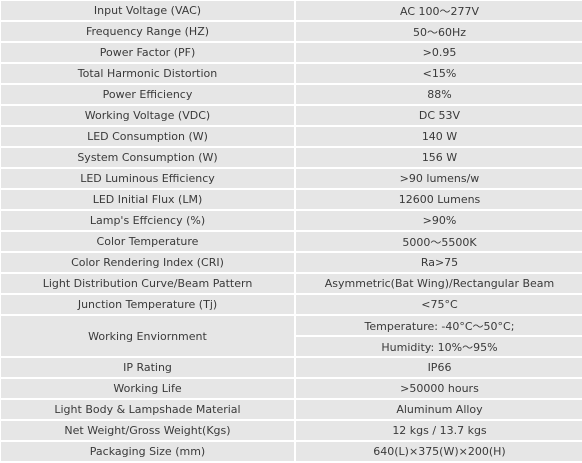 The image size is (582, 463). I want to click on spec-label: Lamp's Effciency (%), so click(147, 220).